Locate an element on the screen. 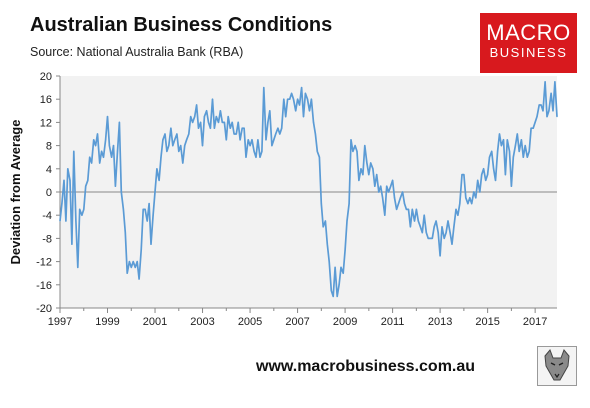 The image size is (590, 408). logo-line-2: BUSINESS is located at coordinates (528, 52).